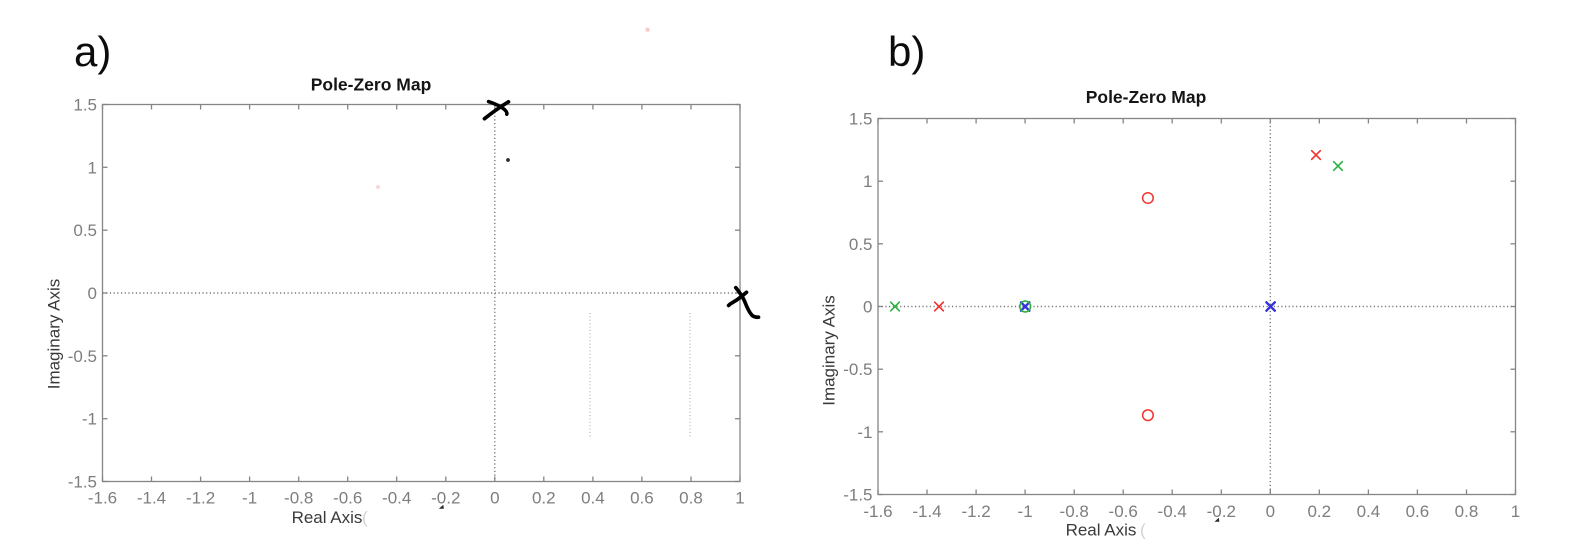 The width and height of the screenshot is (1576, 557). I want to click on svg-text: b), so click(906, 51).